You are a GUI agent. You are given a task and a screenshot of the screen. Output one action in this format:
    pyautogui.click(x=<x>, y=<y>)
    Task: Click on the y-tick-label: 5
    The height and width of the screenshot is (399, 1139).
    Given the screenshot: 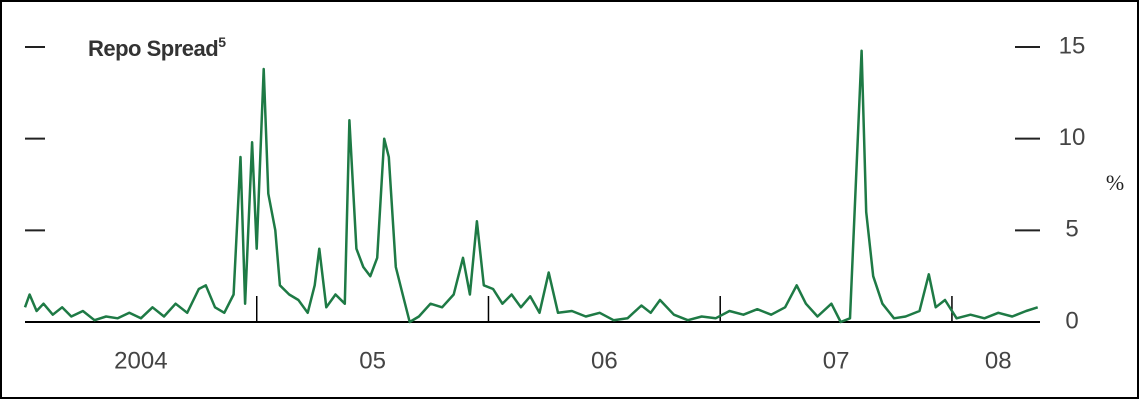 What is the action you would take?
    pyautogui.click(x=1071, y=229)
    